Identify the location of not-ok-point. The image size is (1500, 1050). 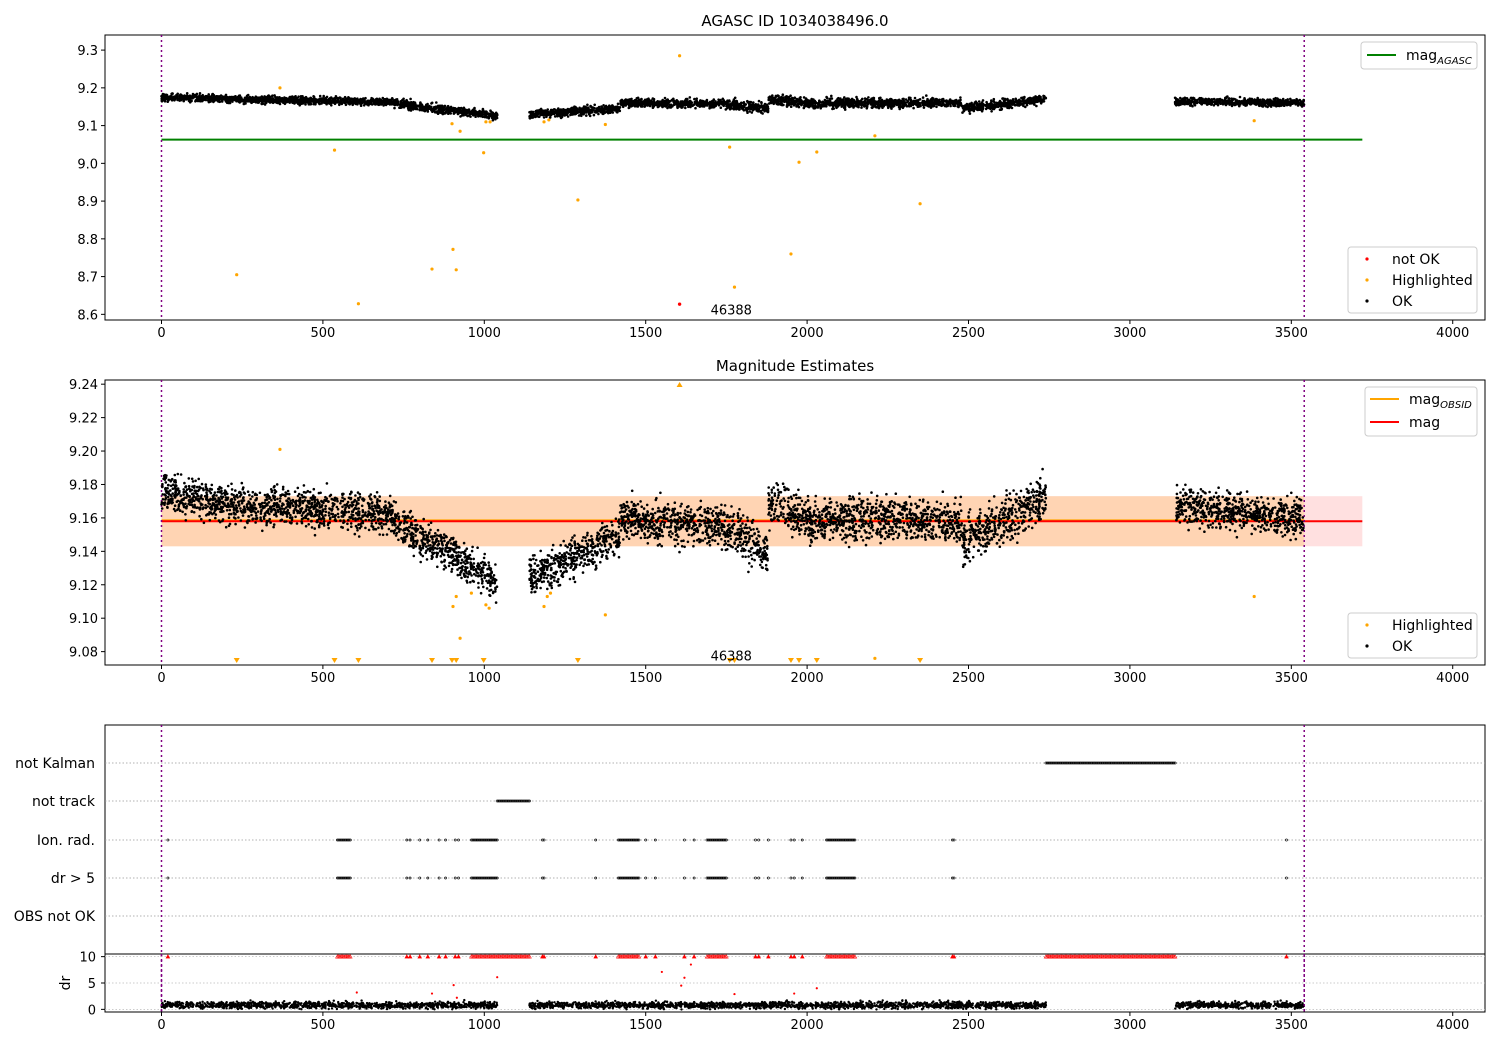
(679, 304).